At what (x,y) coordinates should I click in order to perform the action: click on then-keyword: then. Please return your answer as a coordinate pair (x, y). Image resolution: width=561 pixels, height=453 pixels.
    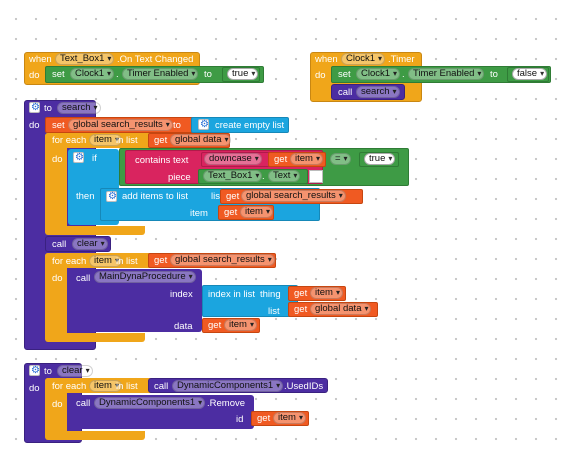
    Looking at the image, I should click on (85, 196).